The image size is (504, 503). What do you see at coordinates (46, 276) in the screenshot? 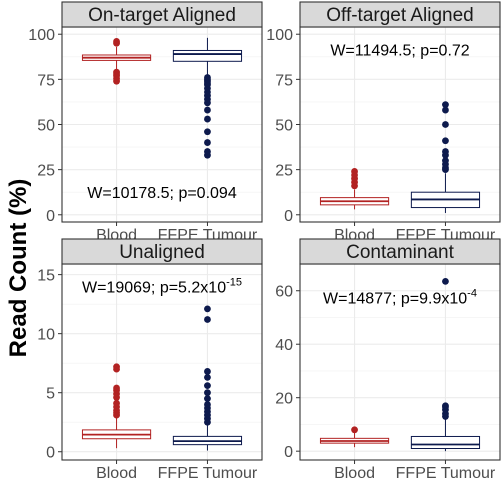
I see `y-tick-label: 15` at bounding box center [46, 276].